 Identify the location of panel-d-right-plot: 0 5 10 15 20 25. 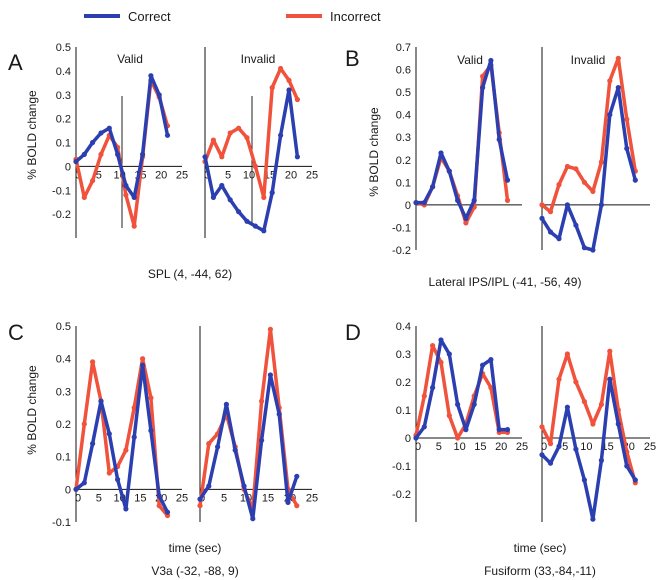
(597, 424).